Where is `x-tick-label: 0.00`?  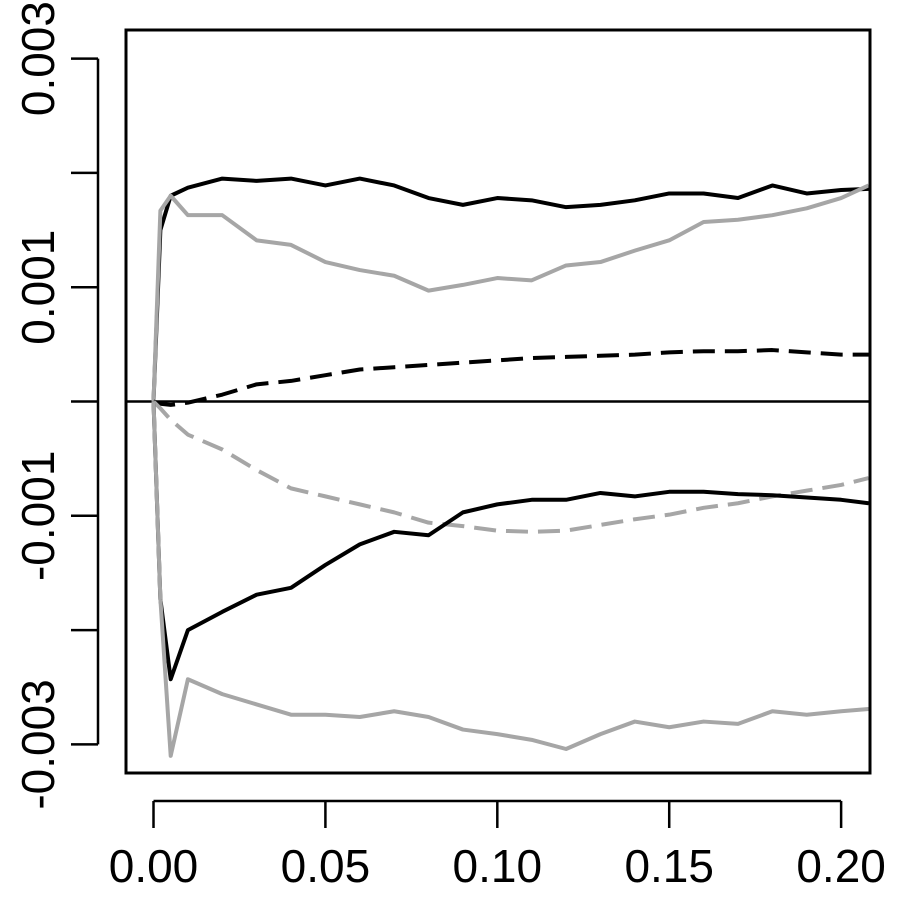
x-tick-label: 0.00 is located at coordinates (154, 866).